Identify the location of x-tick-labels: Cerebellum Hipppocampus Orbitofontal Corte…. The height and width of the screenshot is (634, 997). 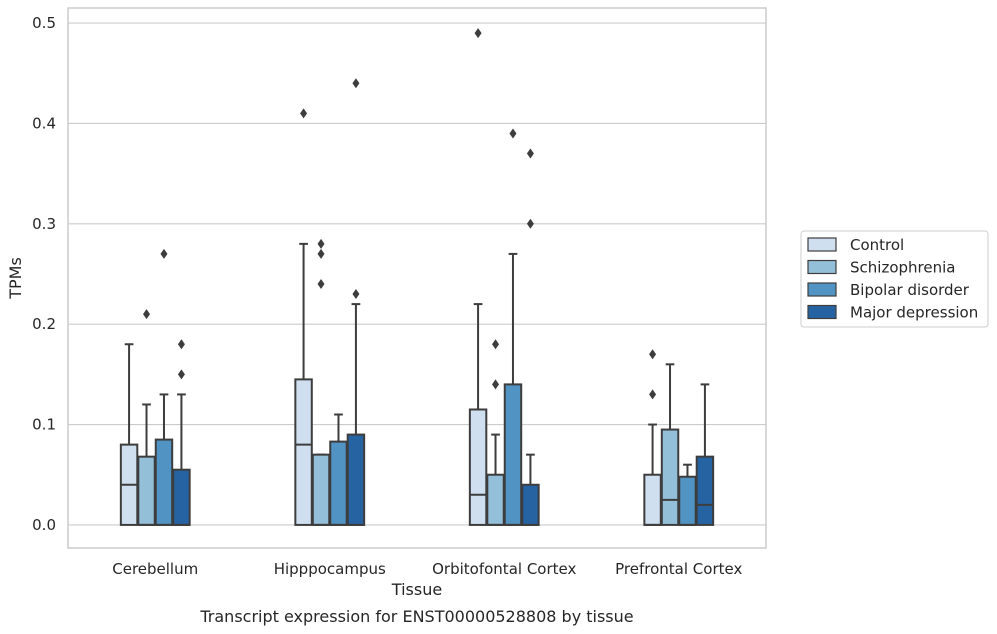
(427, 569).